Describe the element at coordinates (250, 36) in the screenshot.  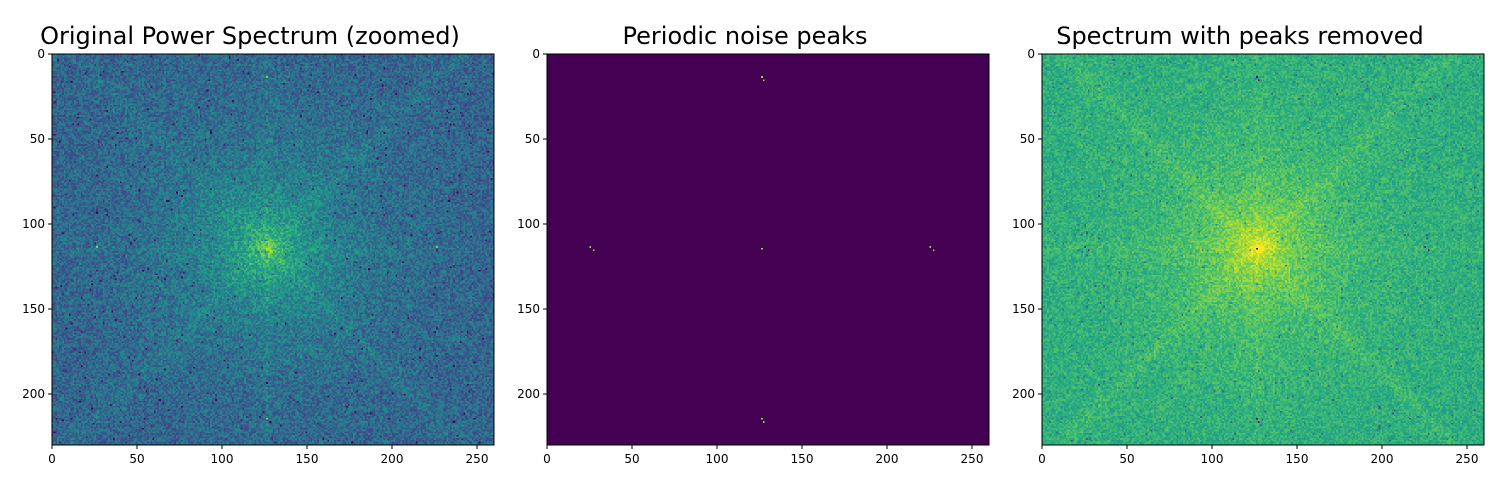
I see `chart-title: Original Power Spectrum (zoomed)` at that location.